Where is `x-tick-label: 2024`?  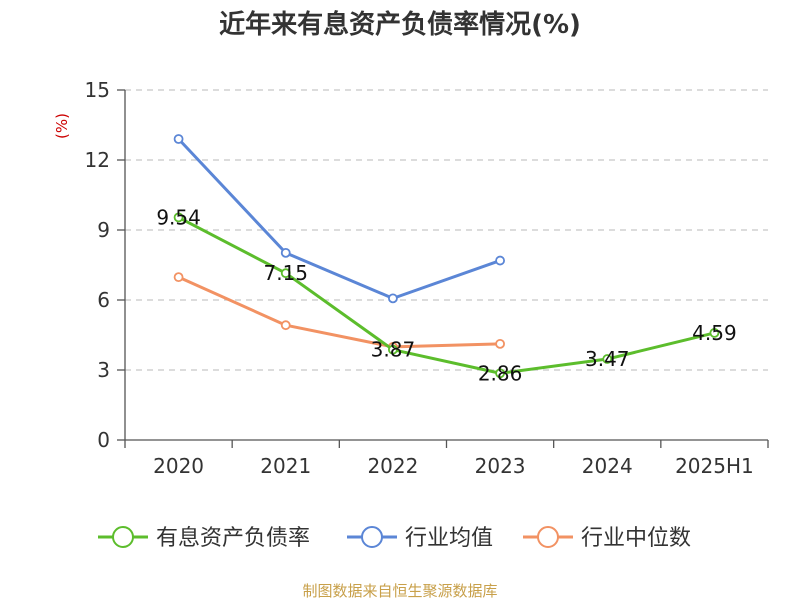 x-tick-label: 2024 is located at coordinates (607, 466).